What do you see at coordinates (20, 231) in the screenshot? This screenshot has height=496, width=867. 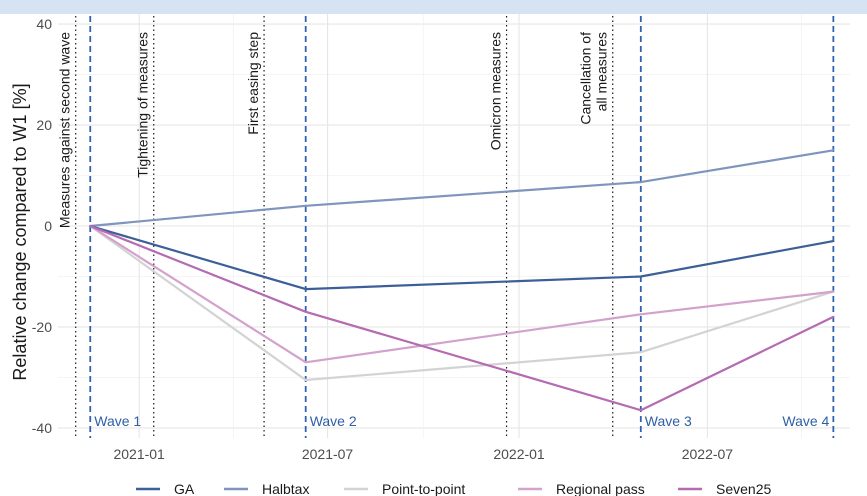 I see `y-axis-label: Relative change compared to W1 [%]` at bounding box center [20, 231].